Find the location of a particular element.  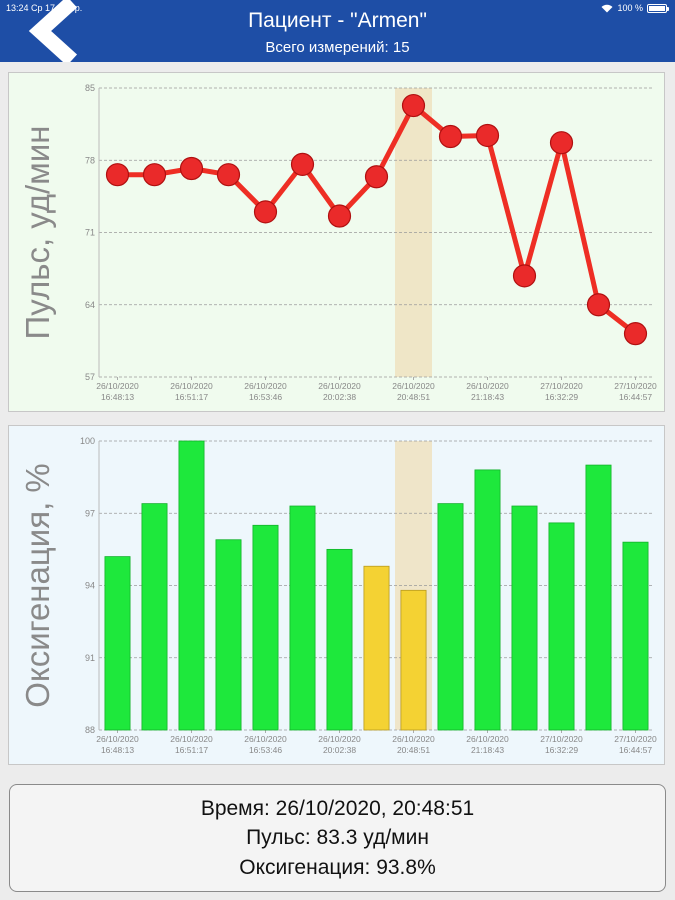

y-tick-label: 57 is located at coordinates (90, 377).